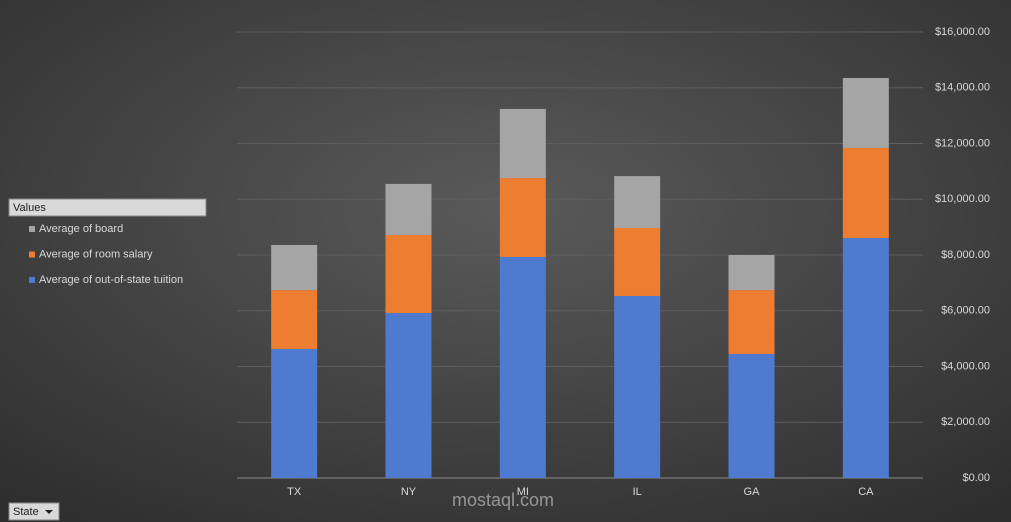 This screenshot has width=1011, height=522. Describe the element at coordinates (965, 311) in the screenshot. I see `y-tick-label: $6,000.00` at that location.